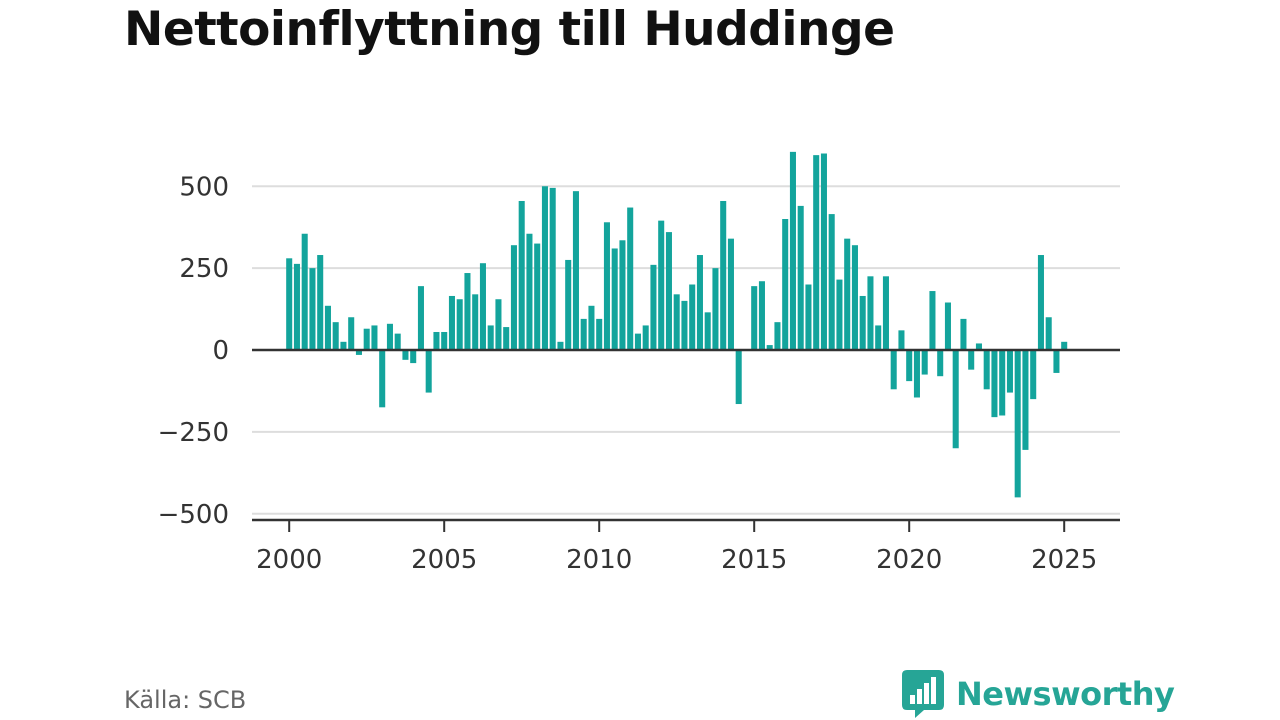 The width and height of the screenshot is (1280, 720). I want to click on y-tick-label: −500, so click(193, 515).